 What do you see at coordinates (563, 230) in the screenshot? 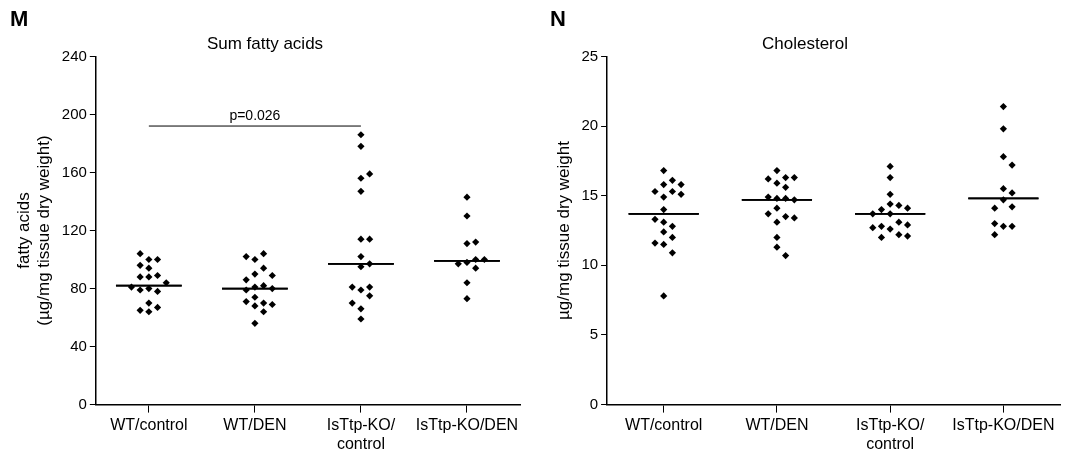
I see `y-axis-title: µg/mg tissue dry weight` at bounding box center [563, 230].